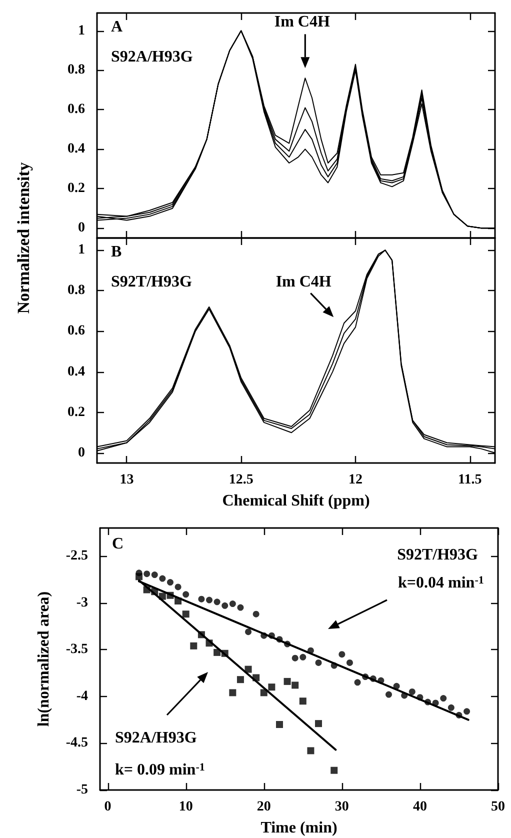 The width and height of the screenshot is (511, 838). What do you see at coordinates (299, 828) in the screenshot?
I see `x-axis-title: Time (min)` at bounding box center [299, 828].